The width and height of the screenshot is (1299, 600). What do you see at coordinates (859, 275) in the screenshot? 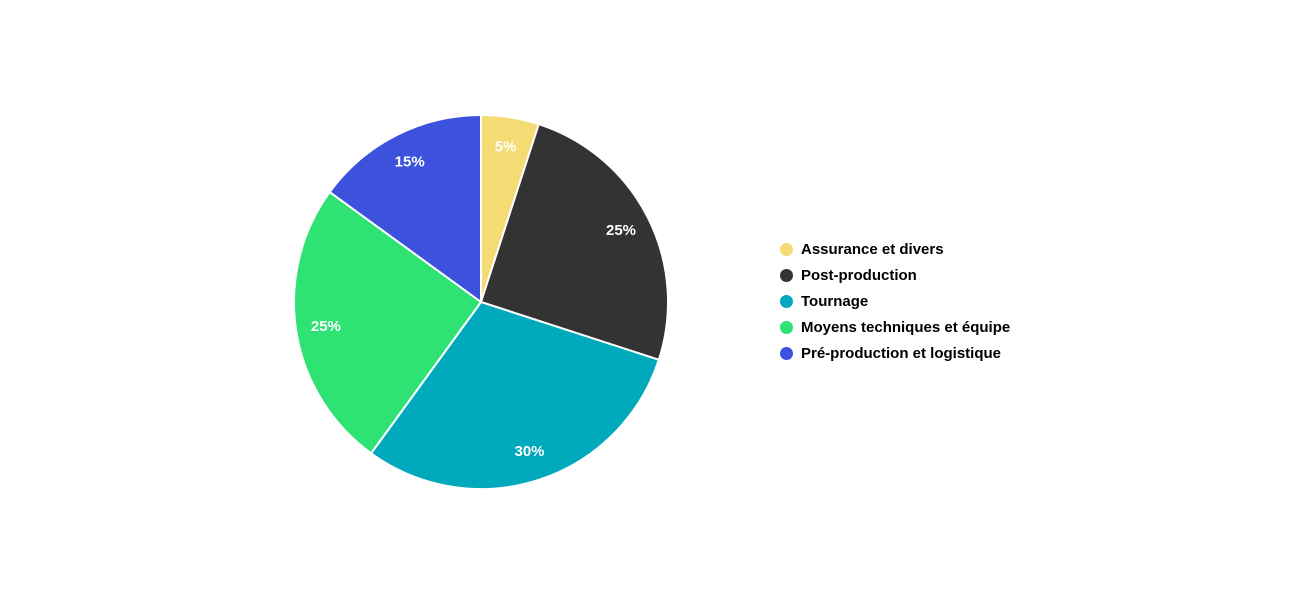
I see `legend-label: Post-production` at bounding box center [859, 275].